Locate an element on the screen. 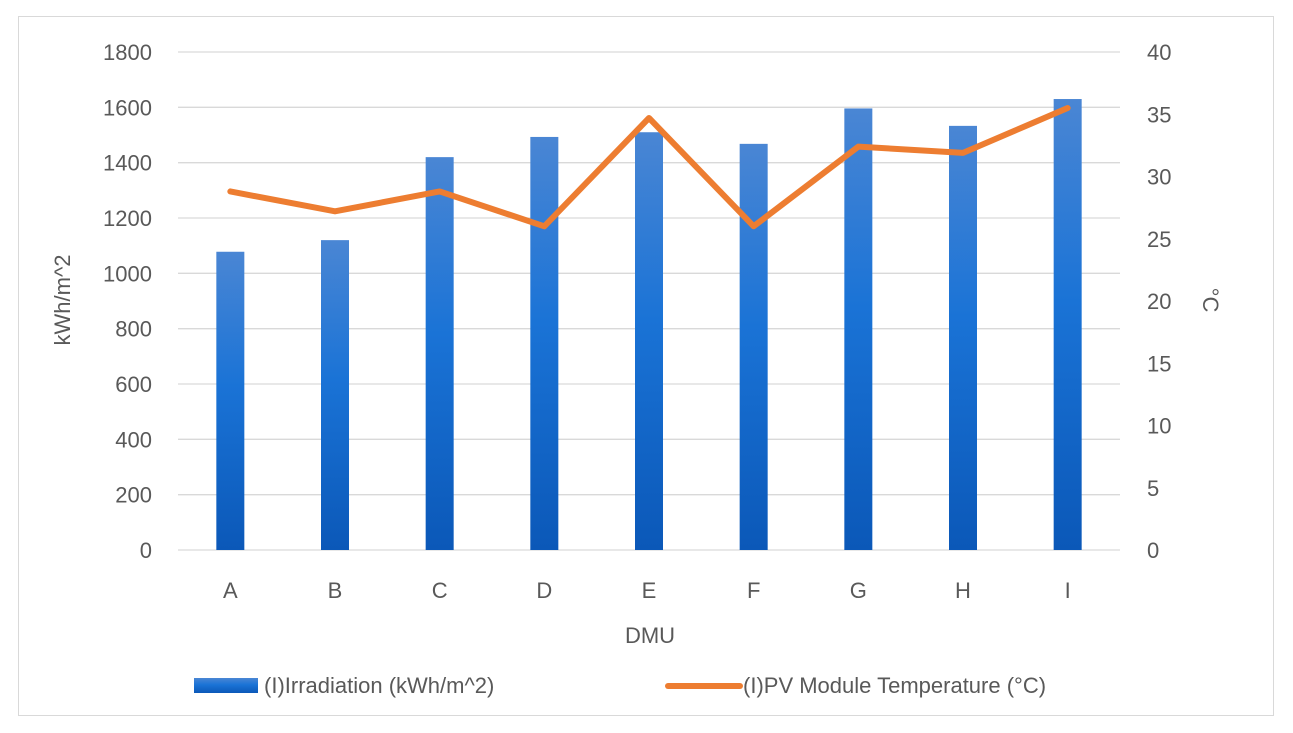  right-tick-label: 0 is located at coordinates (1153, 550).